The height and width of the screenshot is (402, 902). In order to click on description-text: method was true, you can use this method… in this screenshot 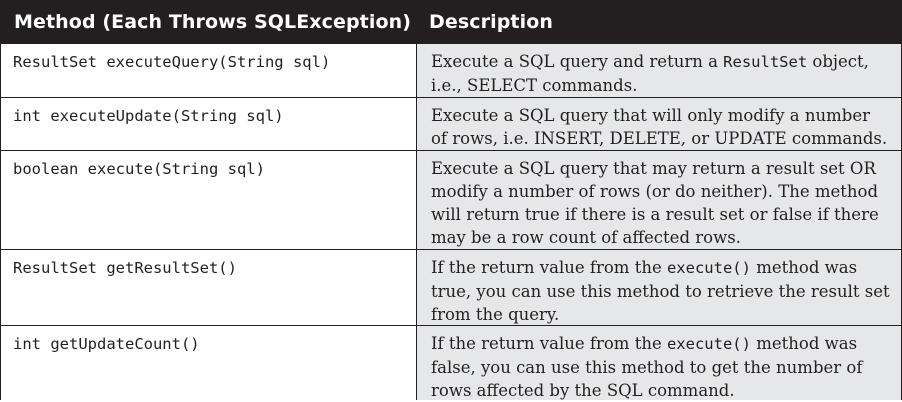, I will do `click(660, 291)`.